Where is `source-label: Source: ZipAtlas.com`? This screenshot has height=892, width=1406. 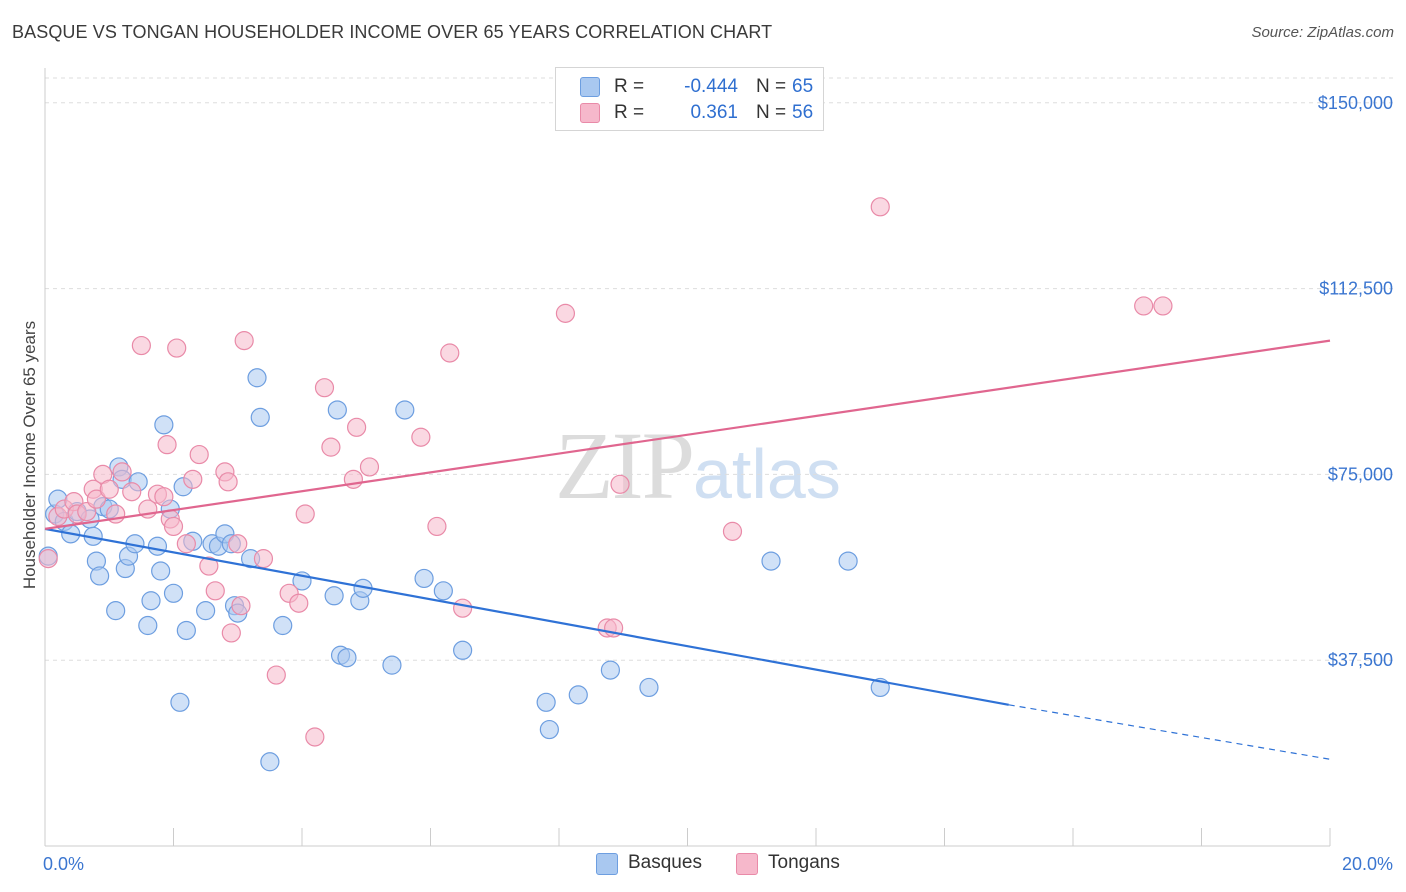 source-label: Source: ZipAtlas.com is located at coordinates (1322, 32).